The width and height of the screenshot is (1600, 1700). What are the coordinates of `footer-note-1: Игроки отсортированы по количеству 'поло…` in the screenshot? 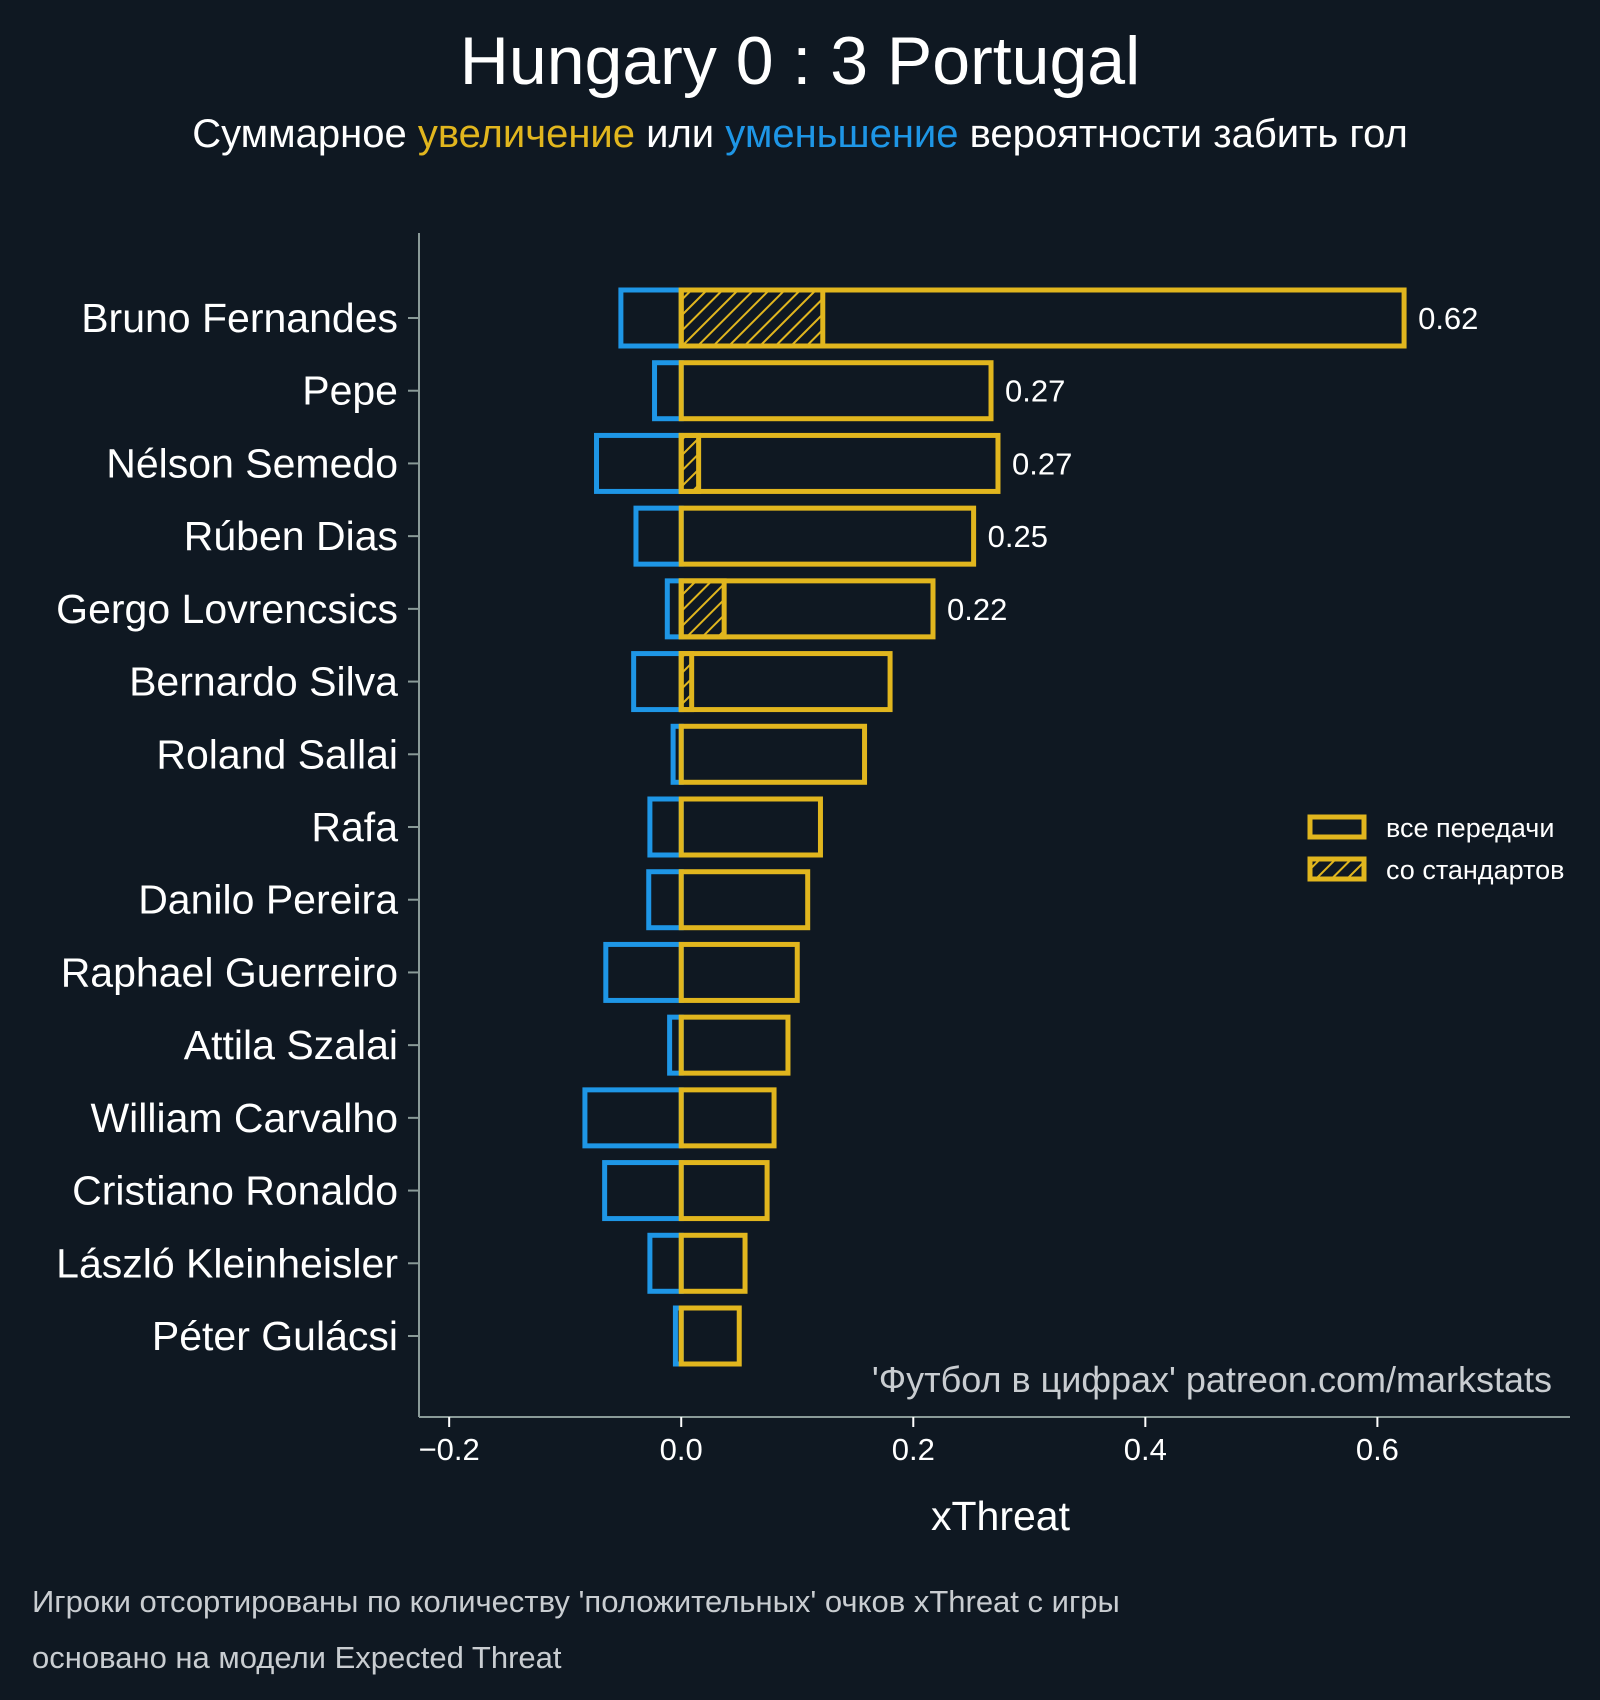 It's located at (576, 1601).